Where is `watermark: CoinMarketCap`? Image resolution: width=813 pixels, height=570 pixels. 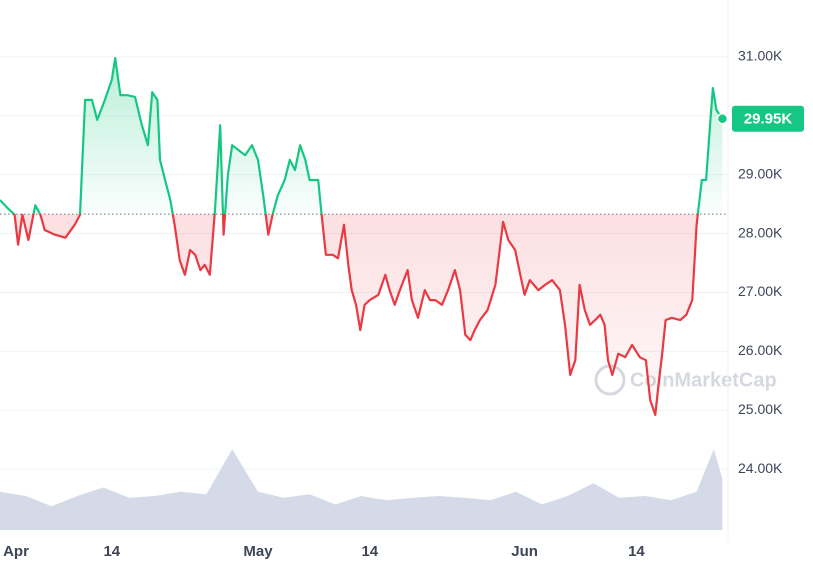 watermark: CoinMarketCap is located at coordinates (685, 380).